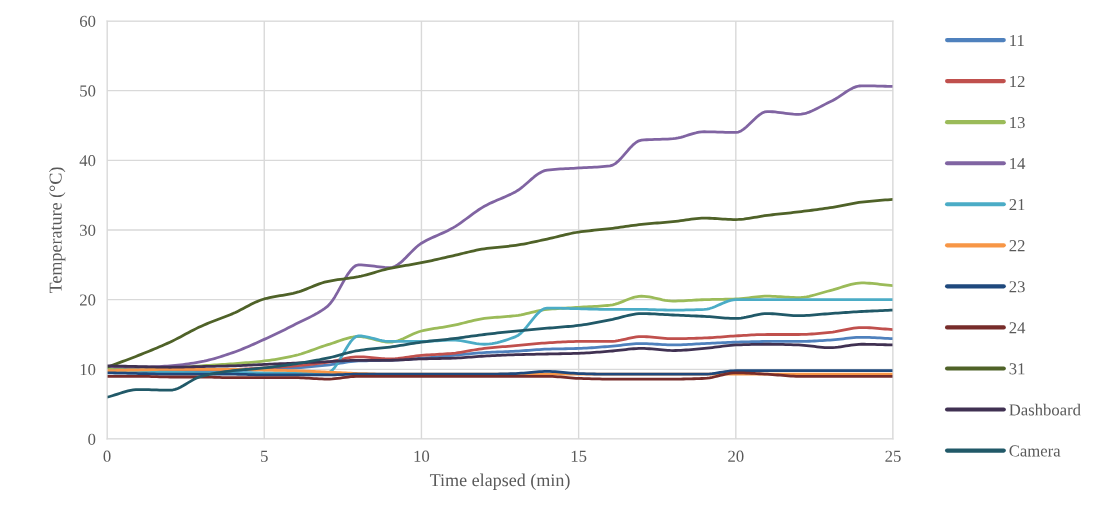 The image size is (1107, 518). I want to click on y-tick-label: 30, so click(88, 230).